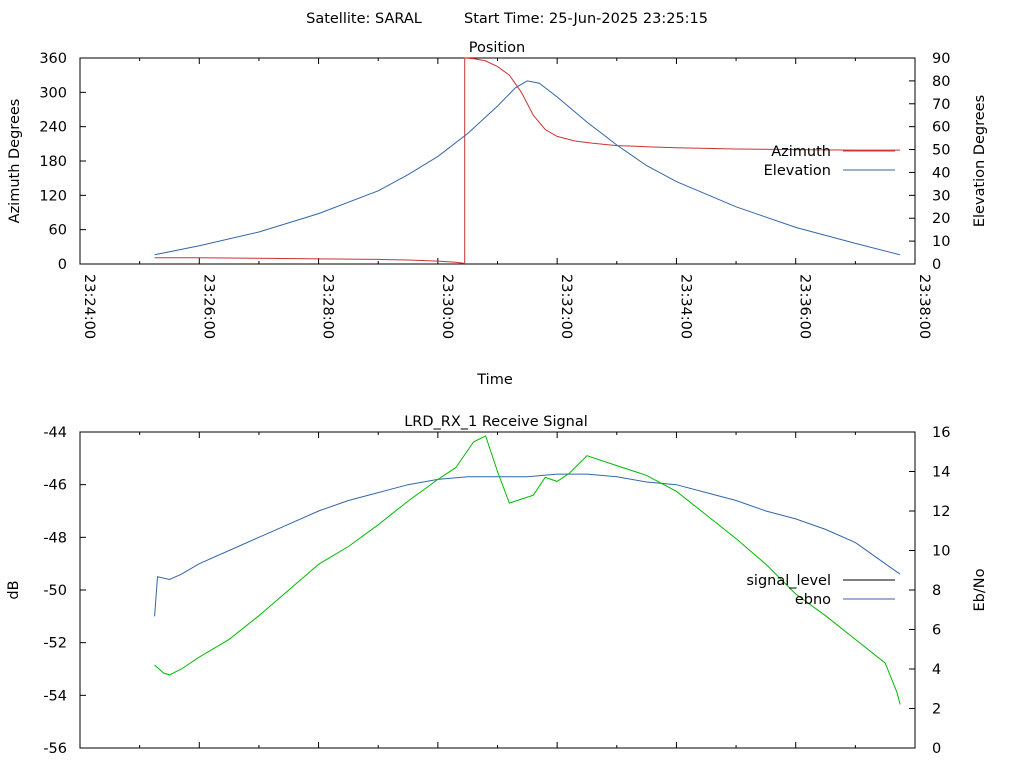 The image size is (1024, 768). Describe the element at coordinates (941, 82) in the screenshot. I see `position-y2-tick-label: 80` at that location.